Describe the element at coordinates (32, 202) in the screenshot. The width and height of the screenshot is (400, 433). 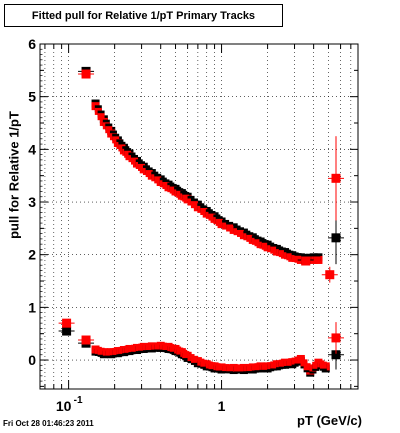
I see `y-tick-label: 3` at that location.